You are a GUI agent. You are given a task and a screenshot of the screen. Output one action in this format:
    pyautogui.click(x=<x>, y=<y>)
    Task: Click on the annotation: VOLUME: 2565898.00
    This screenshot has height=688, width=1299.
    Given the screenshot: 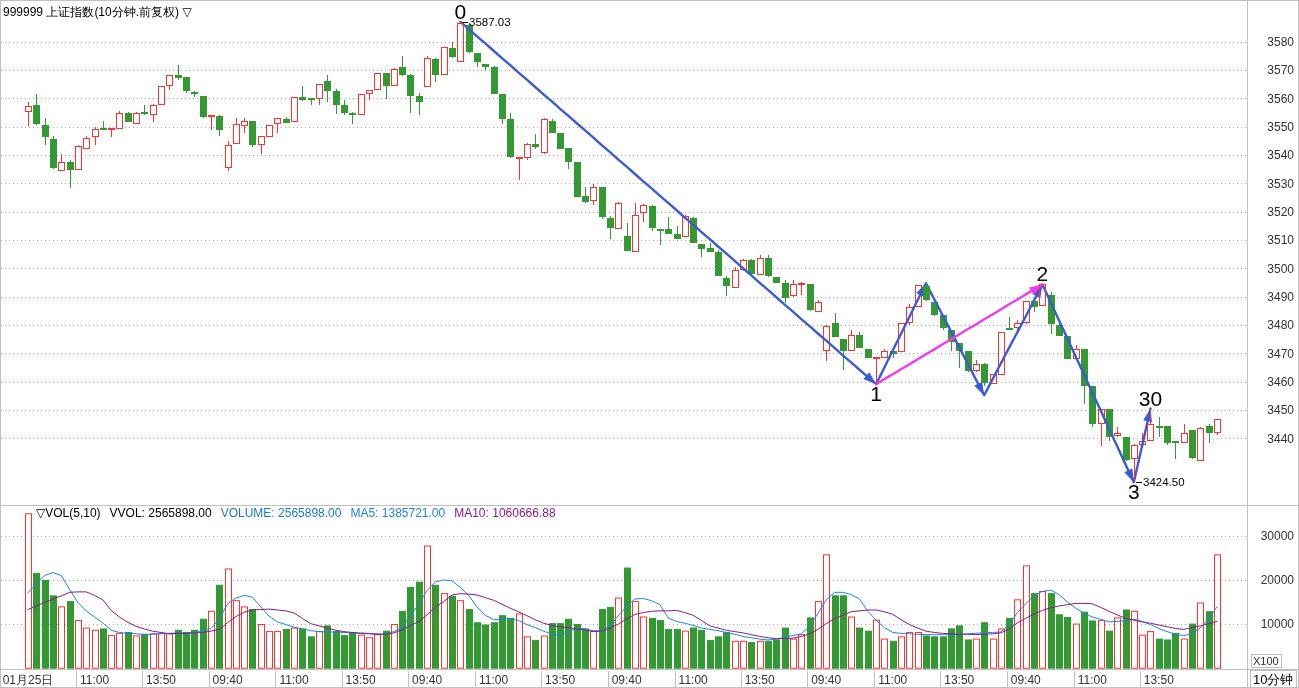 What is the action you would take?
    pyautogui.click(x=281, y=513)
    